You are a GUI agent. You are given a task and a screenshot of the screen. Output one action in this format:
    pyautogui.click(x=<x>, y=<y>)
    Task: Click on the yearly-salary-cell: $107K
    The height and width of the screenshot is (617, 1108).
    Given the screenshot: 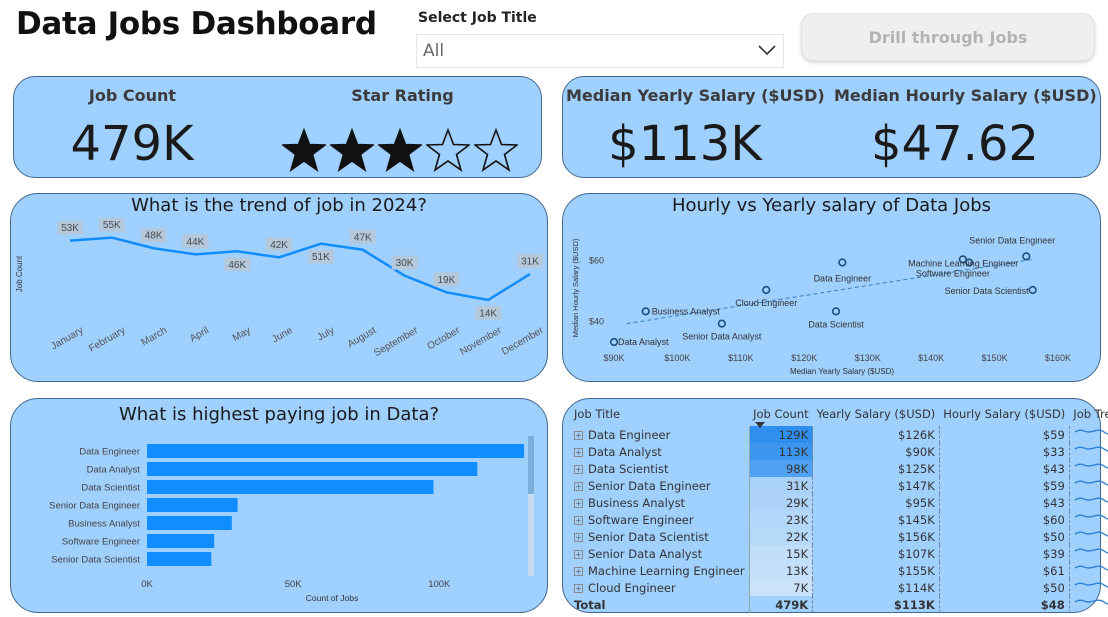 What is the action you would take?
    pyautogui.click(x=876, y=553)
    